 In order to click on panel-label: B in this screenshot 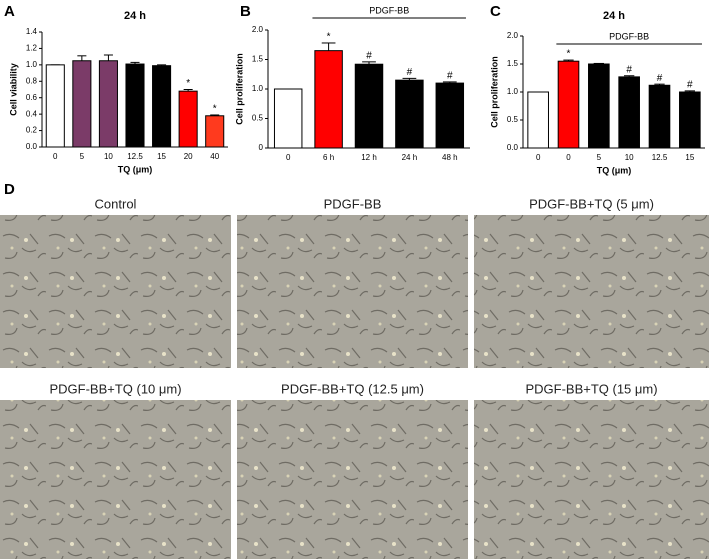, I will do `click(245, 11)`.